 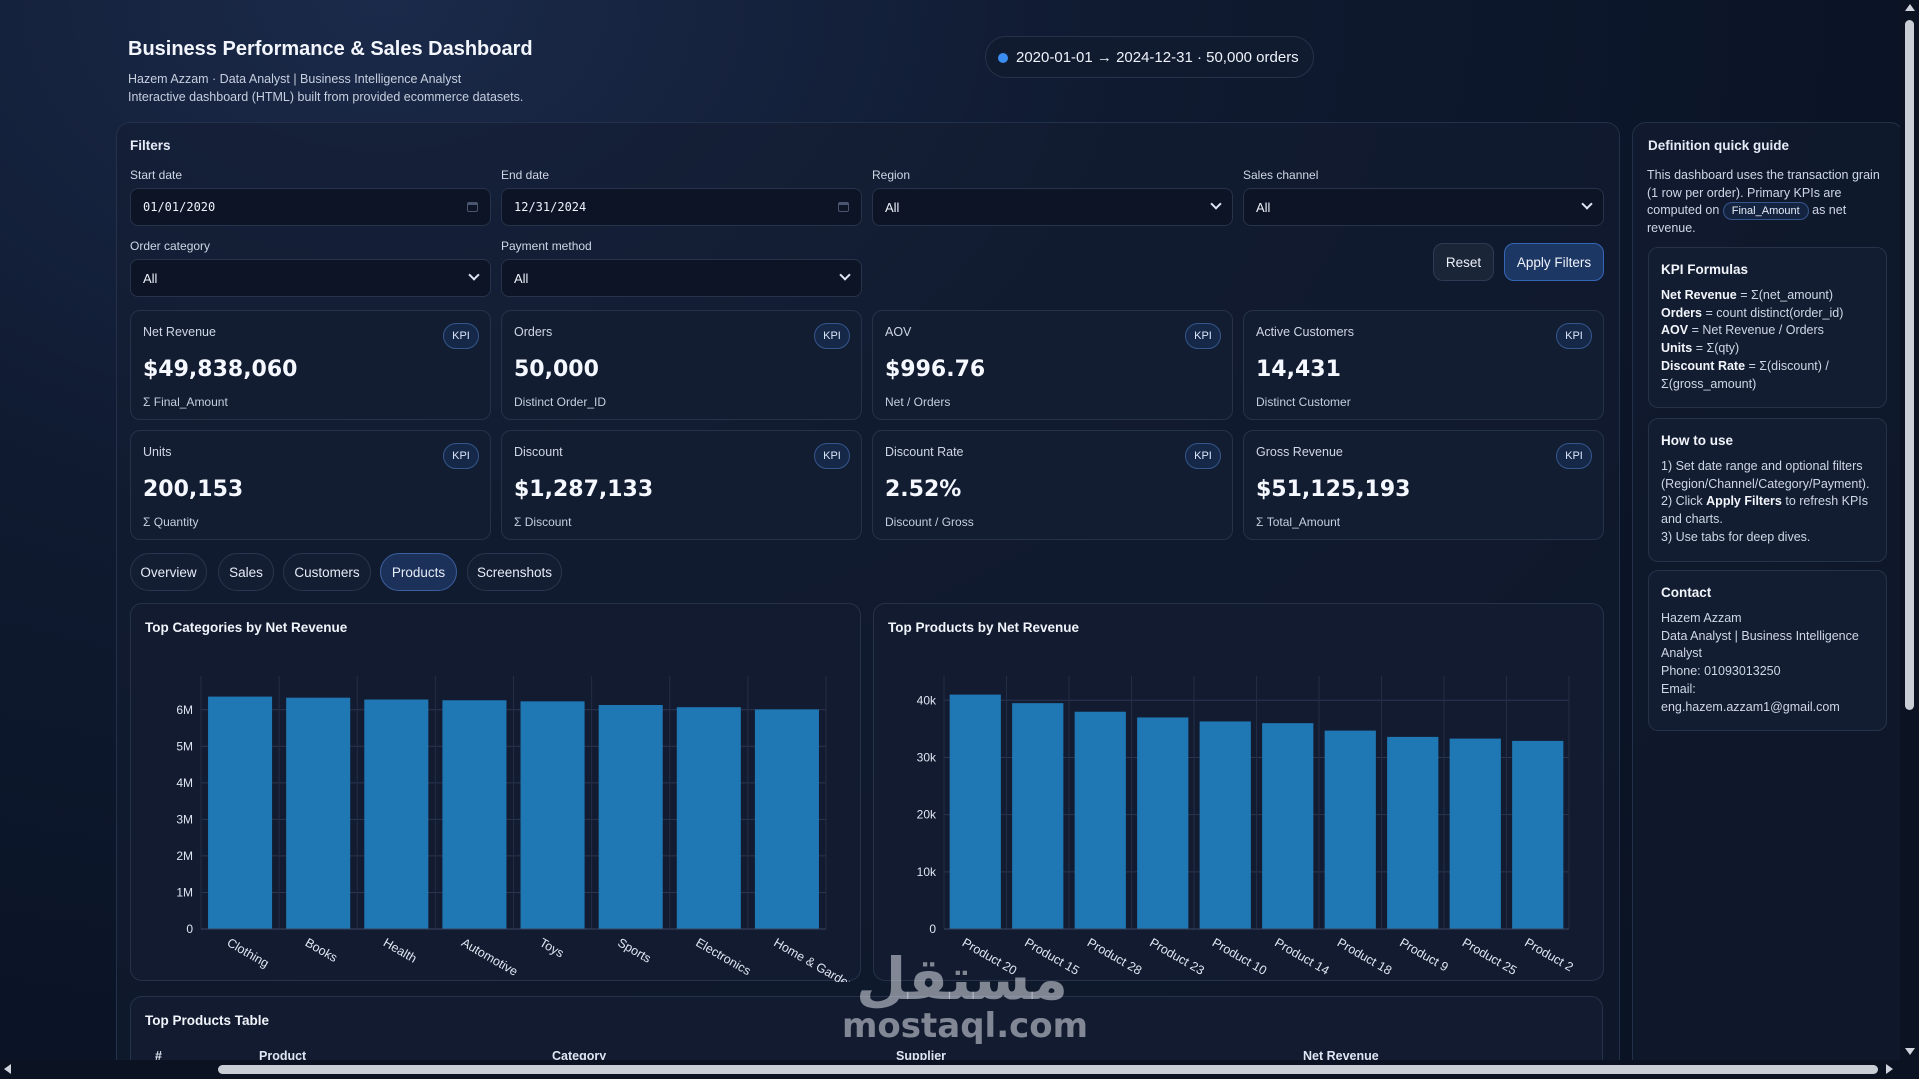 What do you see at coordinates (1239, 956) in the screenshot?
I see `x-tick-label: Product 10` at bounding box center [1239, 956].